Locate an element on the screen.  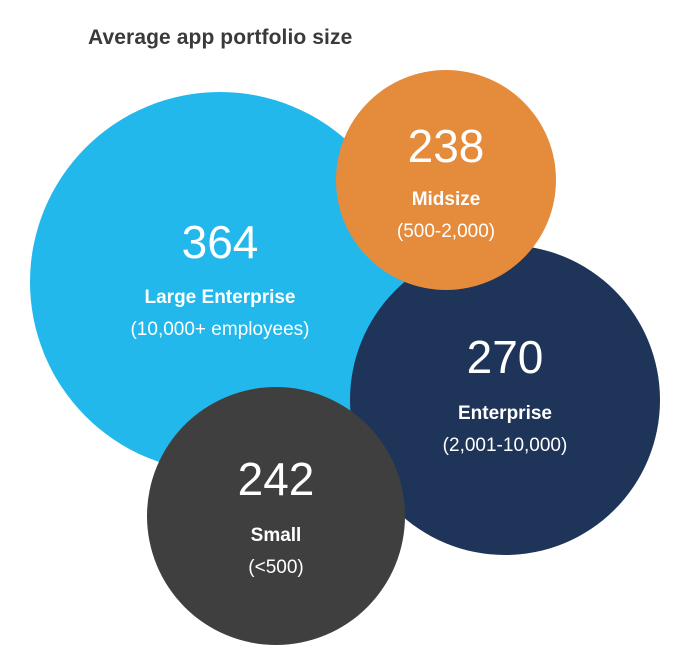
bubble-circle-midsize is located at coordinates (446, 180).